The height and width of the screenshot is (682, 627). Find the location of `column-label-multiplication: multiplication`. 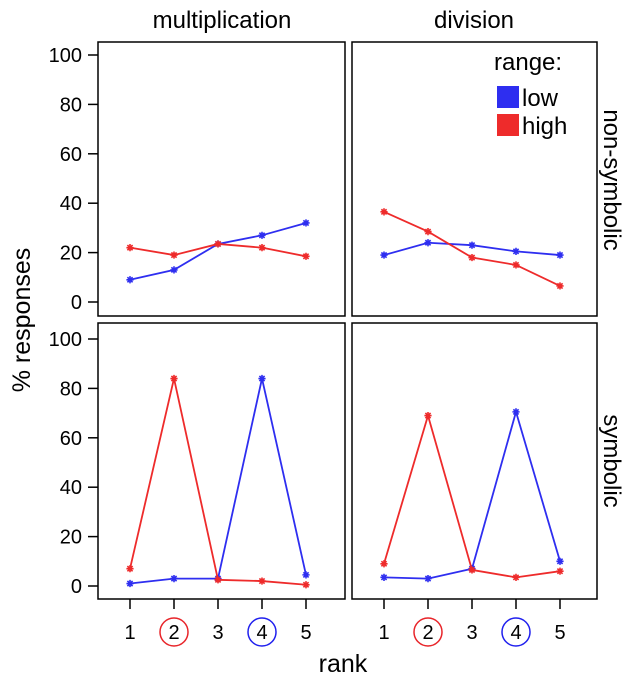

column-label-multiplication: multiplication is located at coordinates (222, 20).